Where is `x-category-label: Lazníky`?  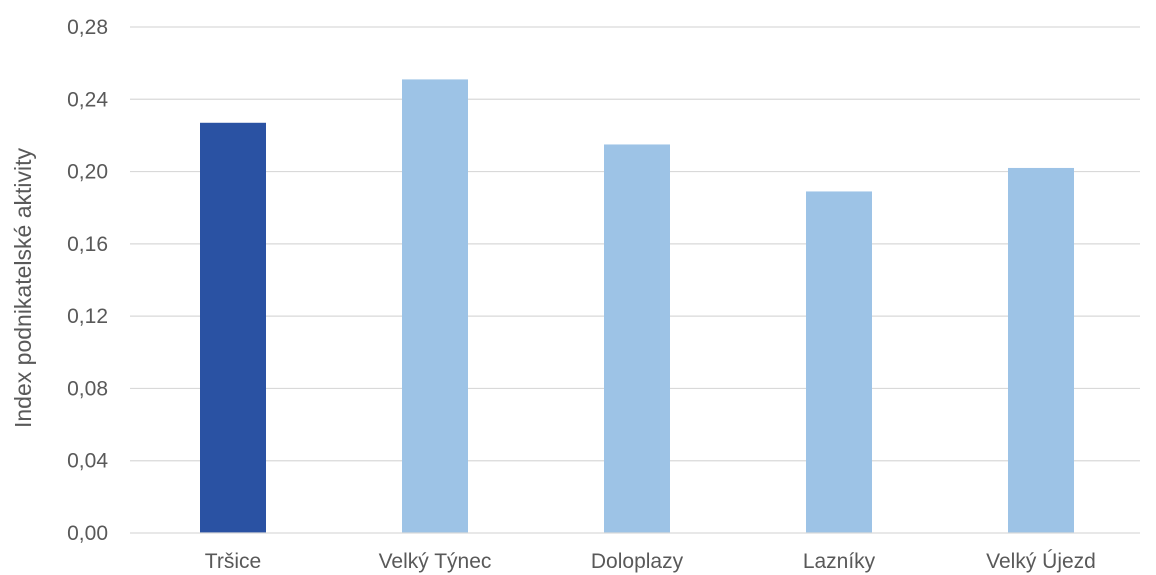
x-category-label: Lazníky is located at coordinates (839, 561).